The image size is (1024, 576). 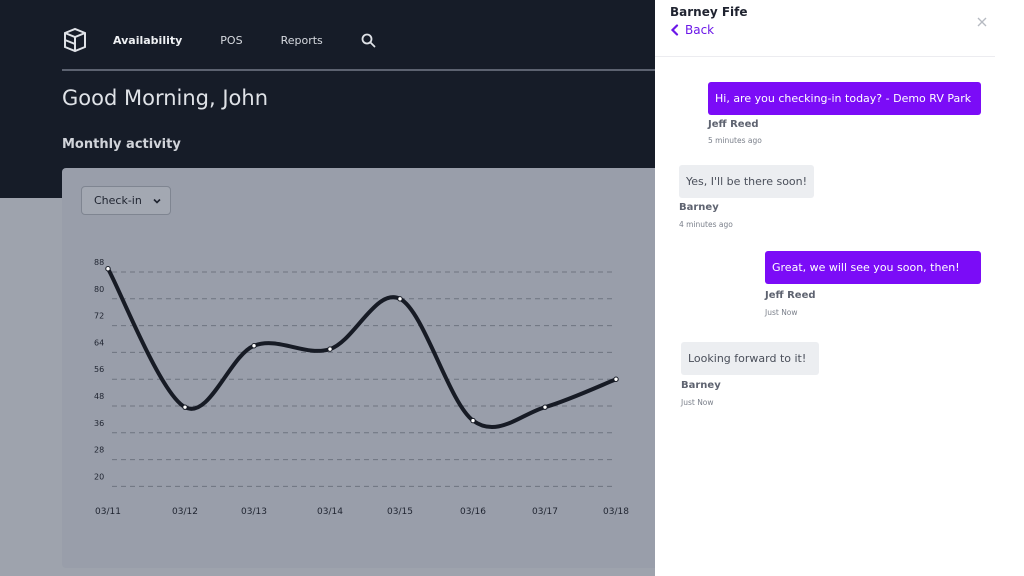 I want to click on metric-dropdown: Check-in, so click(x=126, y=200).